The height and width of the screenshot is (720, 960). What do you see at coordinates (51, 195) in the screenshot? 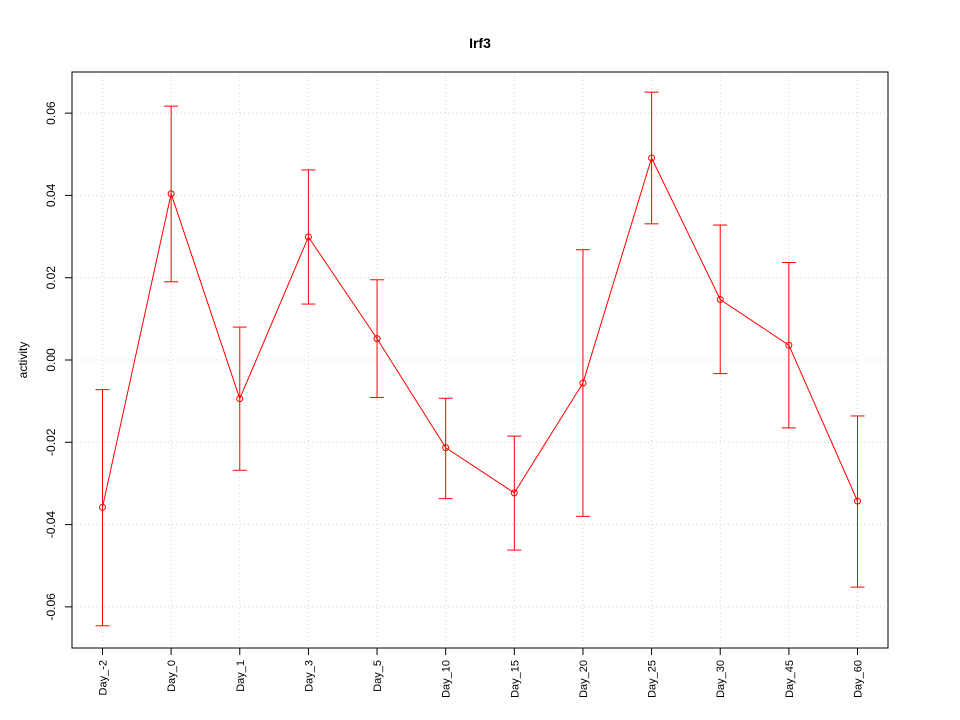
I see `y-tick-label: 0.04` at bounding box center [51, 195].